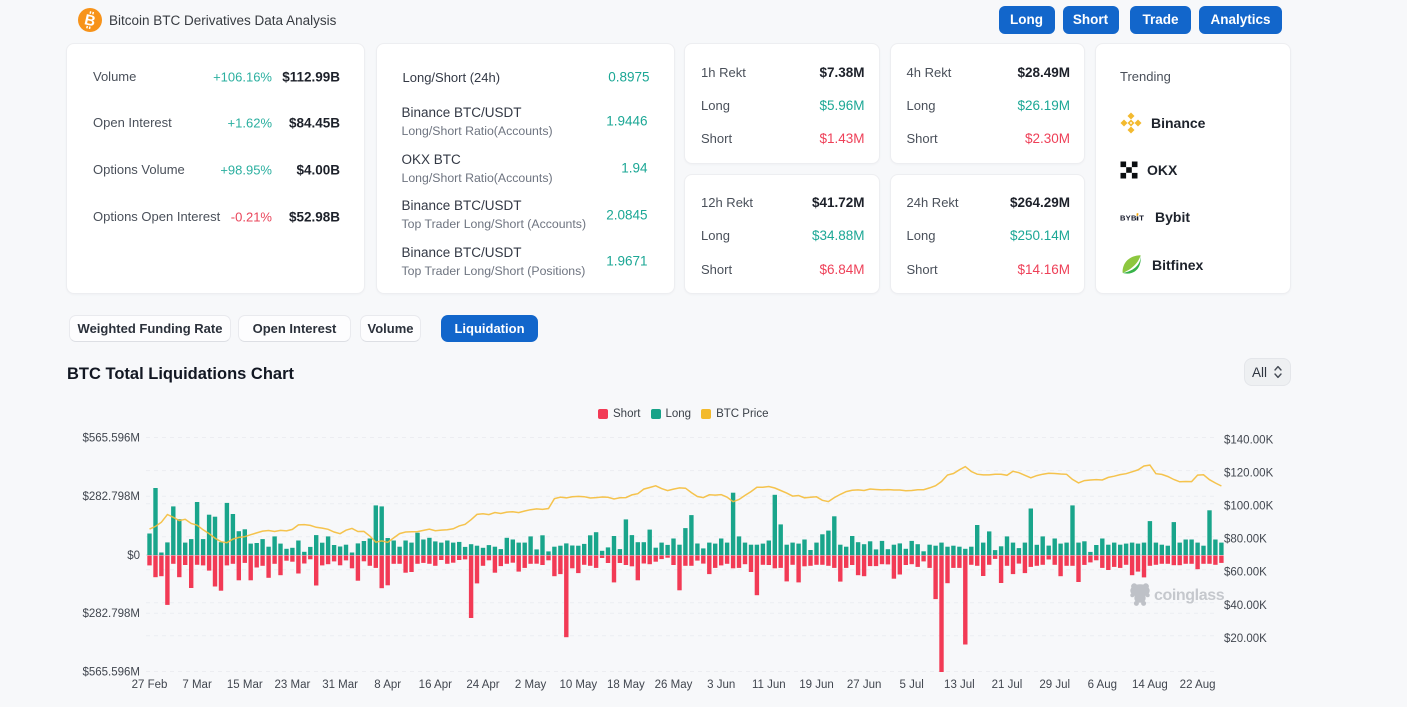 The image size is (1407, 707). What do you see at coordinates (531, 685) in the screenshot?
I see `svg-text: 2 May` at bounding box center [531, 685].